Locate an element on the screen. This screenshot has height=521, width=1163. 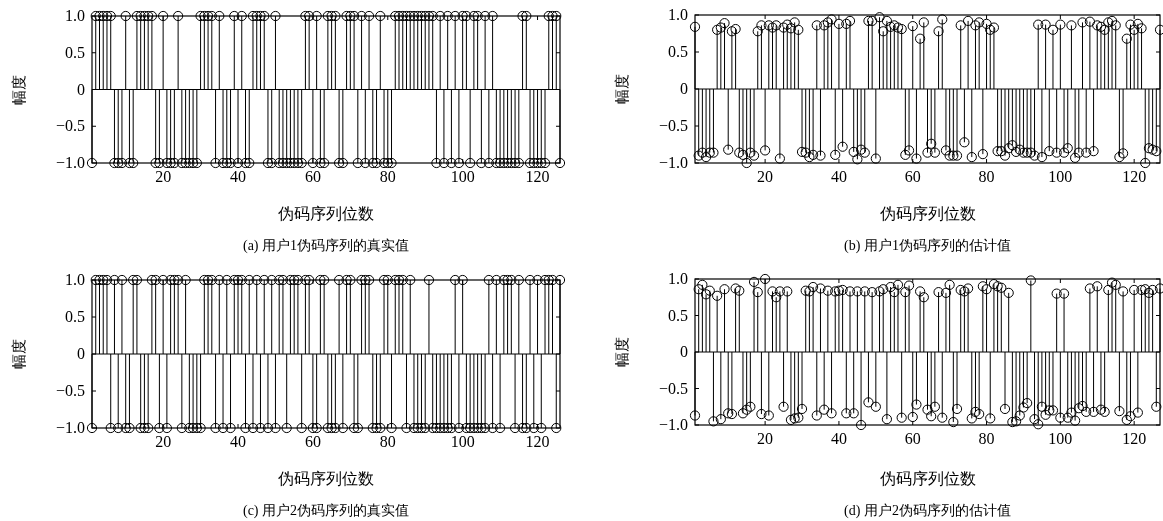
text: (c) 用户2伪码序列的真实值 is located at coordinates (326, 511).